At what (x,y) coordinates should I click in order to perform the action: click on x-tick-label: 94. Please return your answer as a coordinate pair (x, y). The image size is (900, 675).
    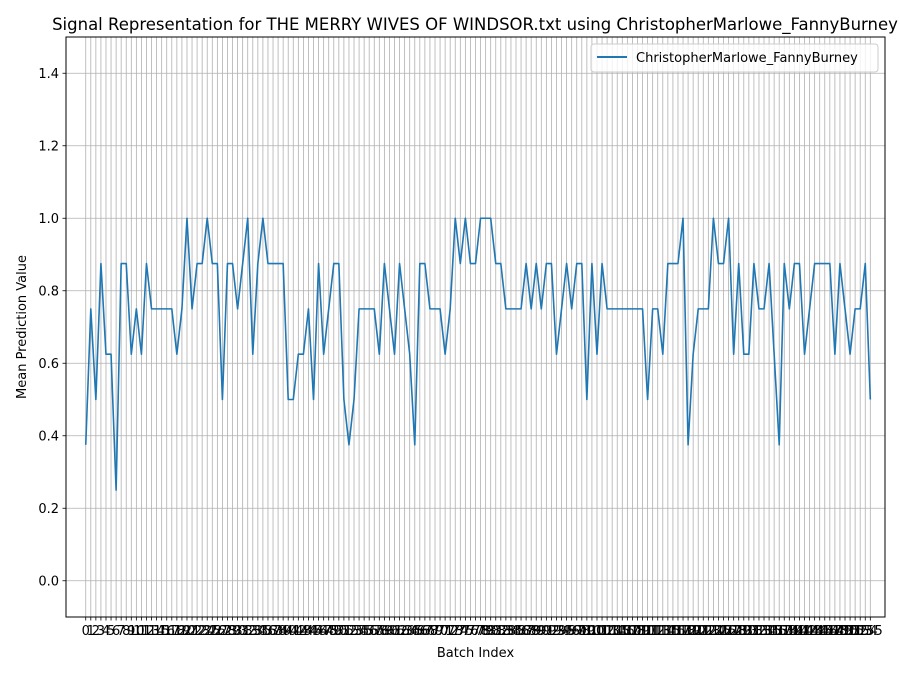
    Looking at the image, I should click on (561, 631).